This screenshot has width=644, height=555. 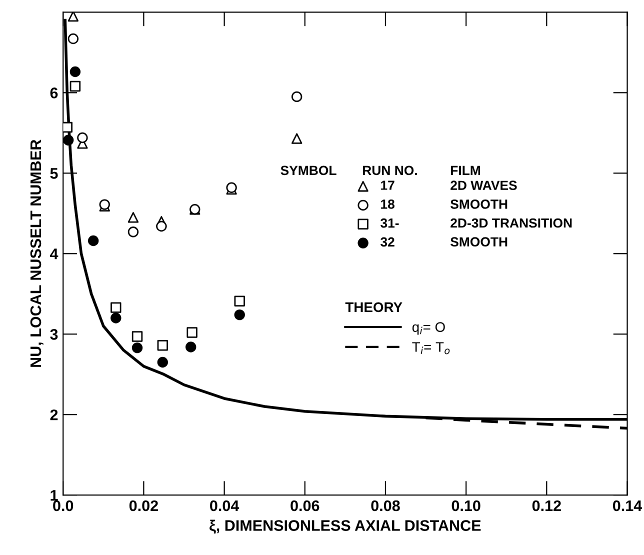 I want to click on y-tick-label: 5, so click(x=54, y=173).